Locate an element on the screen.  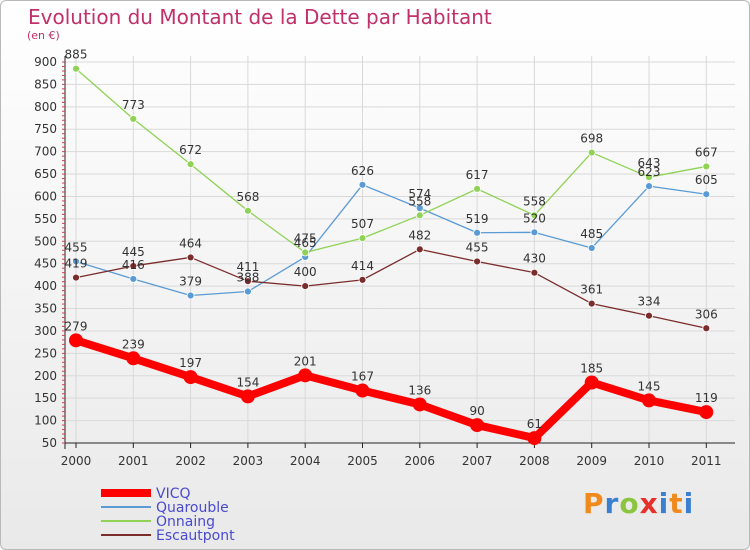
x-tick-label: 2004 is located at coordinates (305, 461).